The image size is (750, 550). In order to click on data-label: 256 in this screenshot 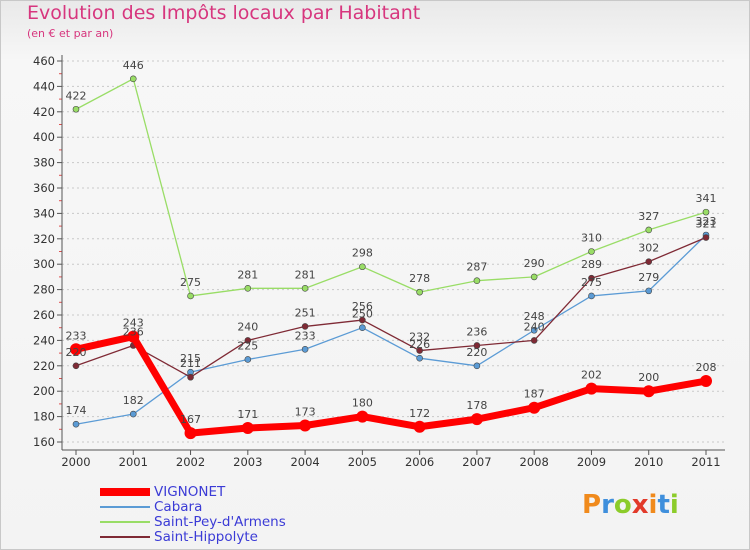, I will do `click(362, 306)`.